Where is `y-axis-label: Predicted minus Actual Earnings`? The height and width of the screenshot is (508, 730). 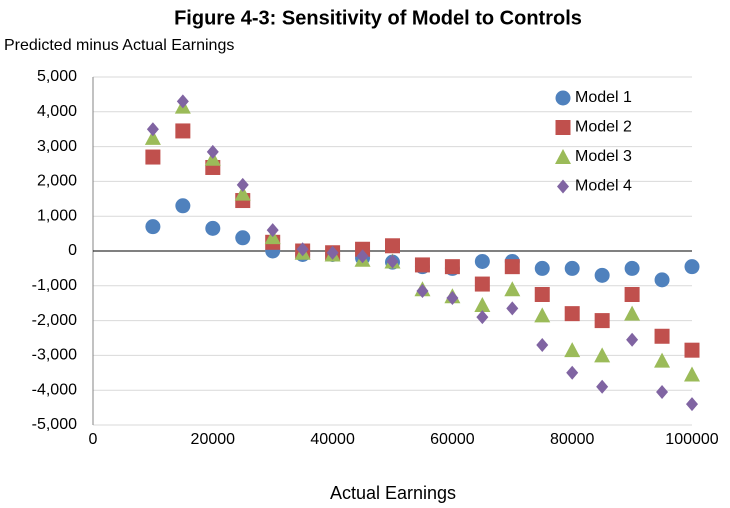
y-axis-label: Predicted minus Actual Earnings is located at coordinates (119, 45).